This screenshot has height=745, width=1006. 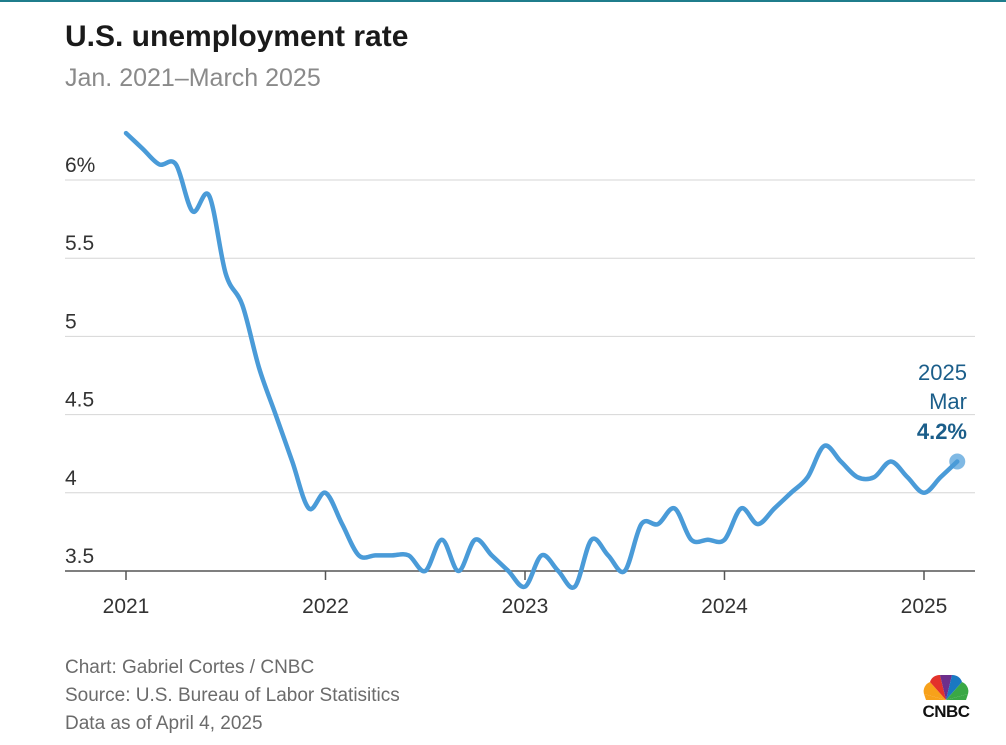 I want to click on end-annotation: 2025 Mar 4.2%, so click(x=942, y=415).